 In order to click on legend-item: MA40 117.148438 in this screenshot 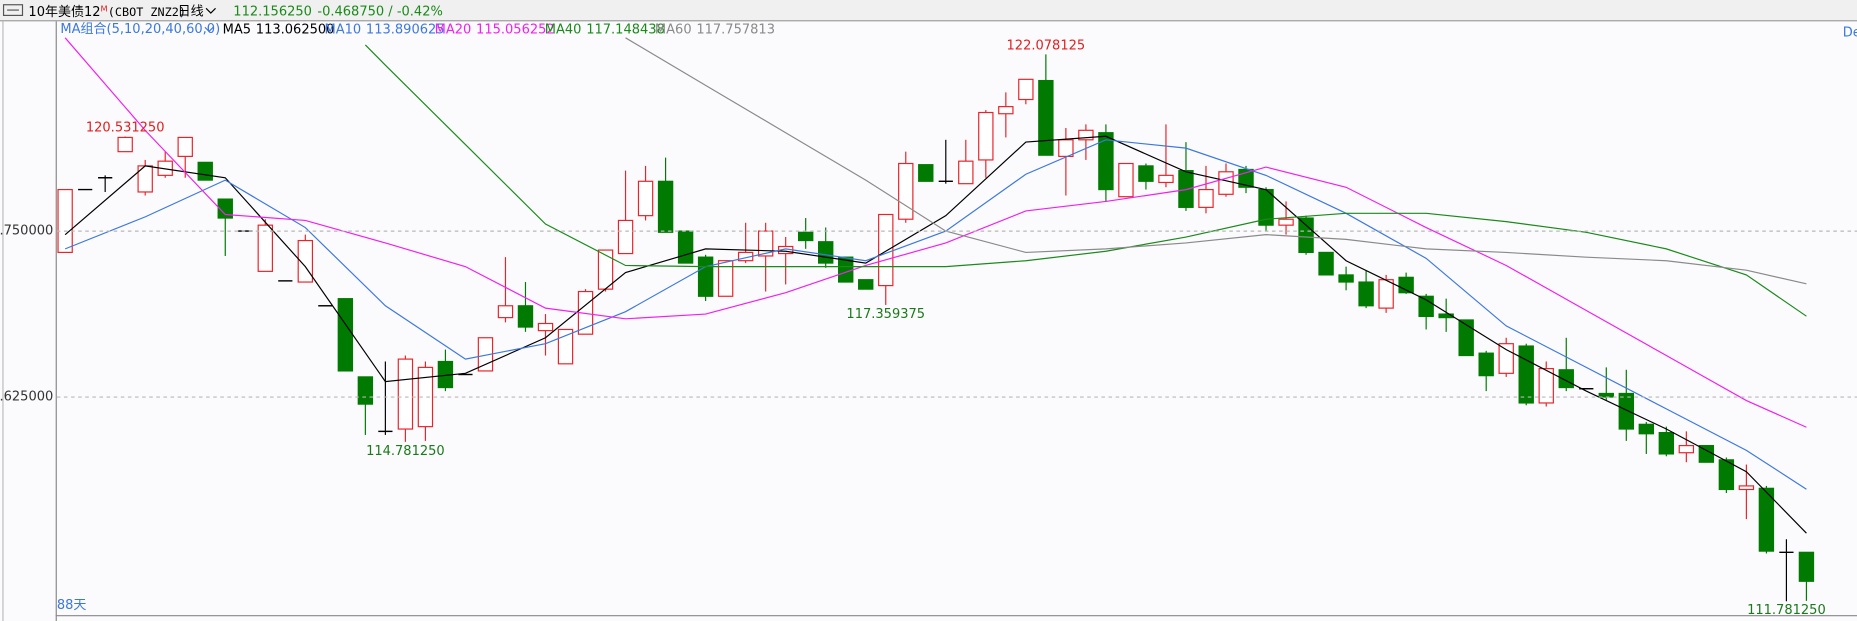, I will do `click(605, 29)`.